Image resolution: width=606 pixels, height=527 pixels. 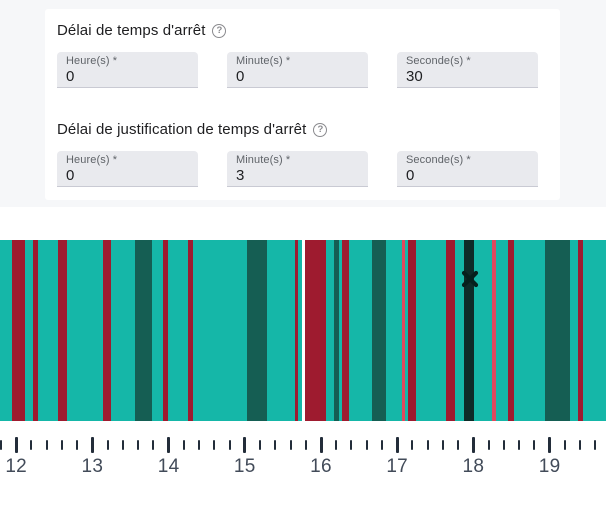 I want to click on time-axis: 12 13 14 15 16 17 18 19, so click(x=303, y=460).